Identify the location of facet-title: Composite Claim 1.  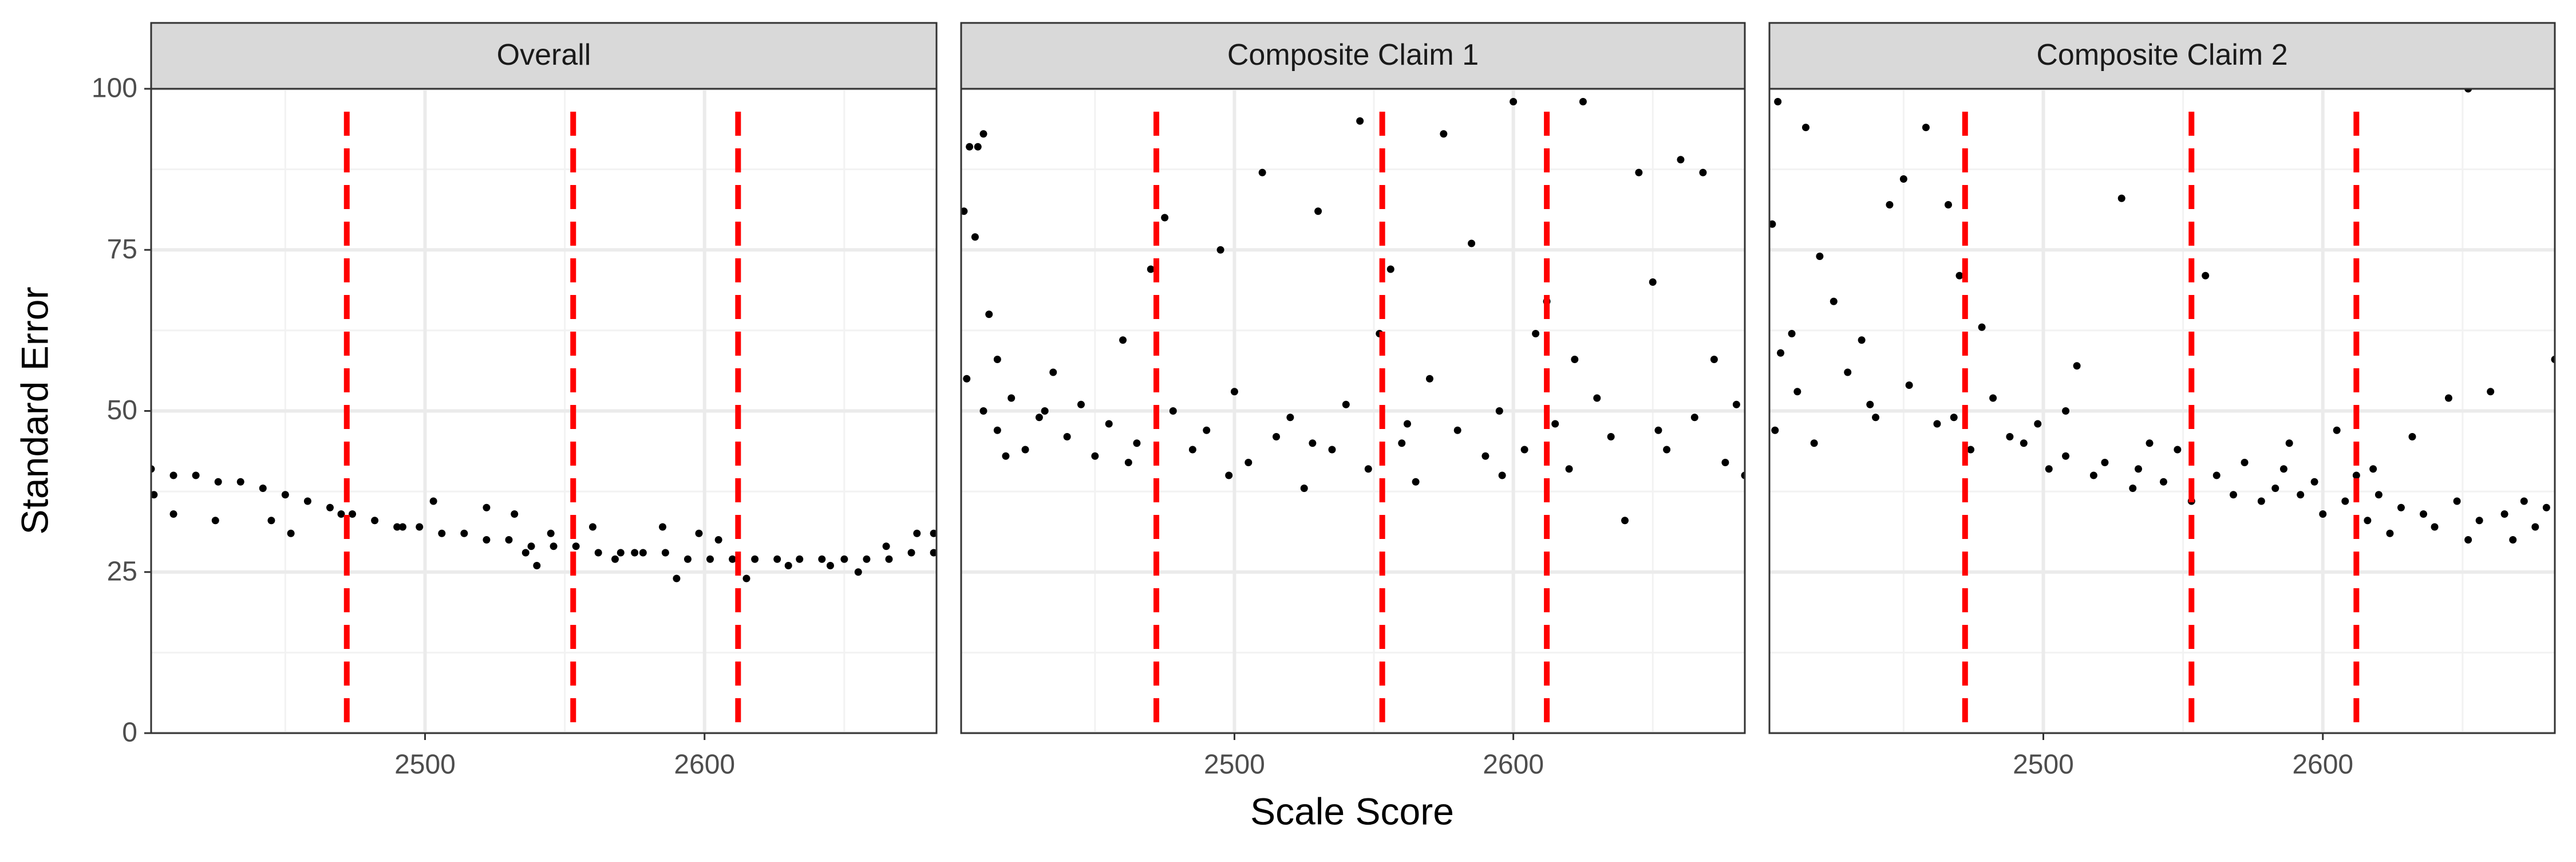
(1353, 55).